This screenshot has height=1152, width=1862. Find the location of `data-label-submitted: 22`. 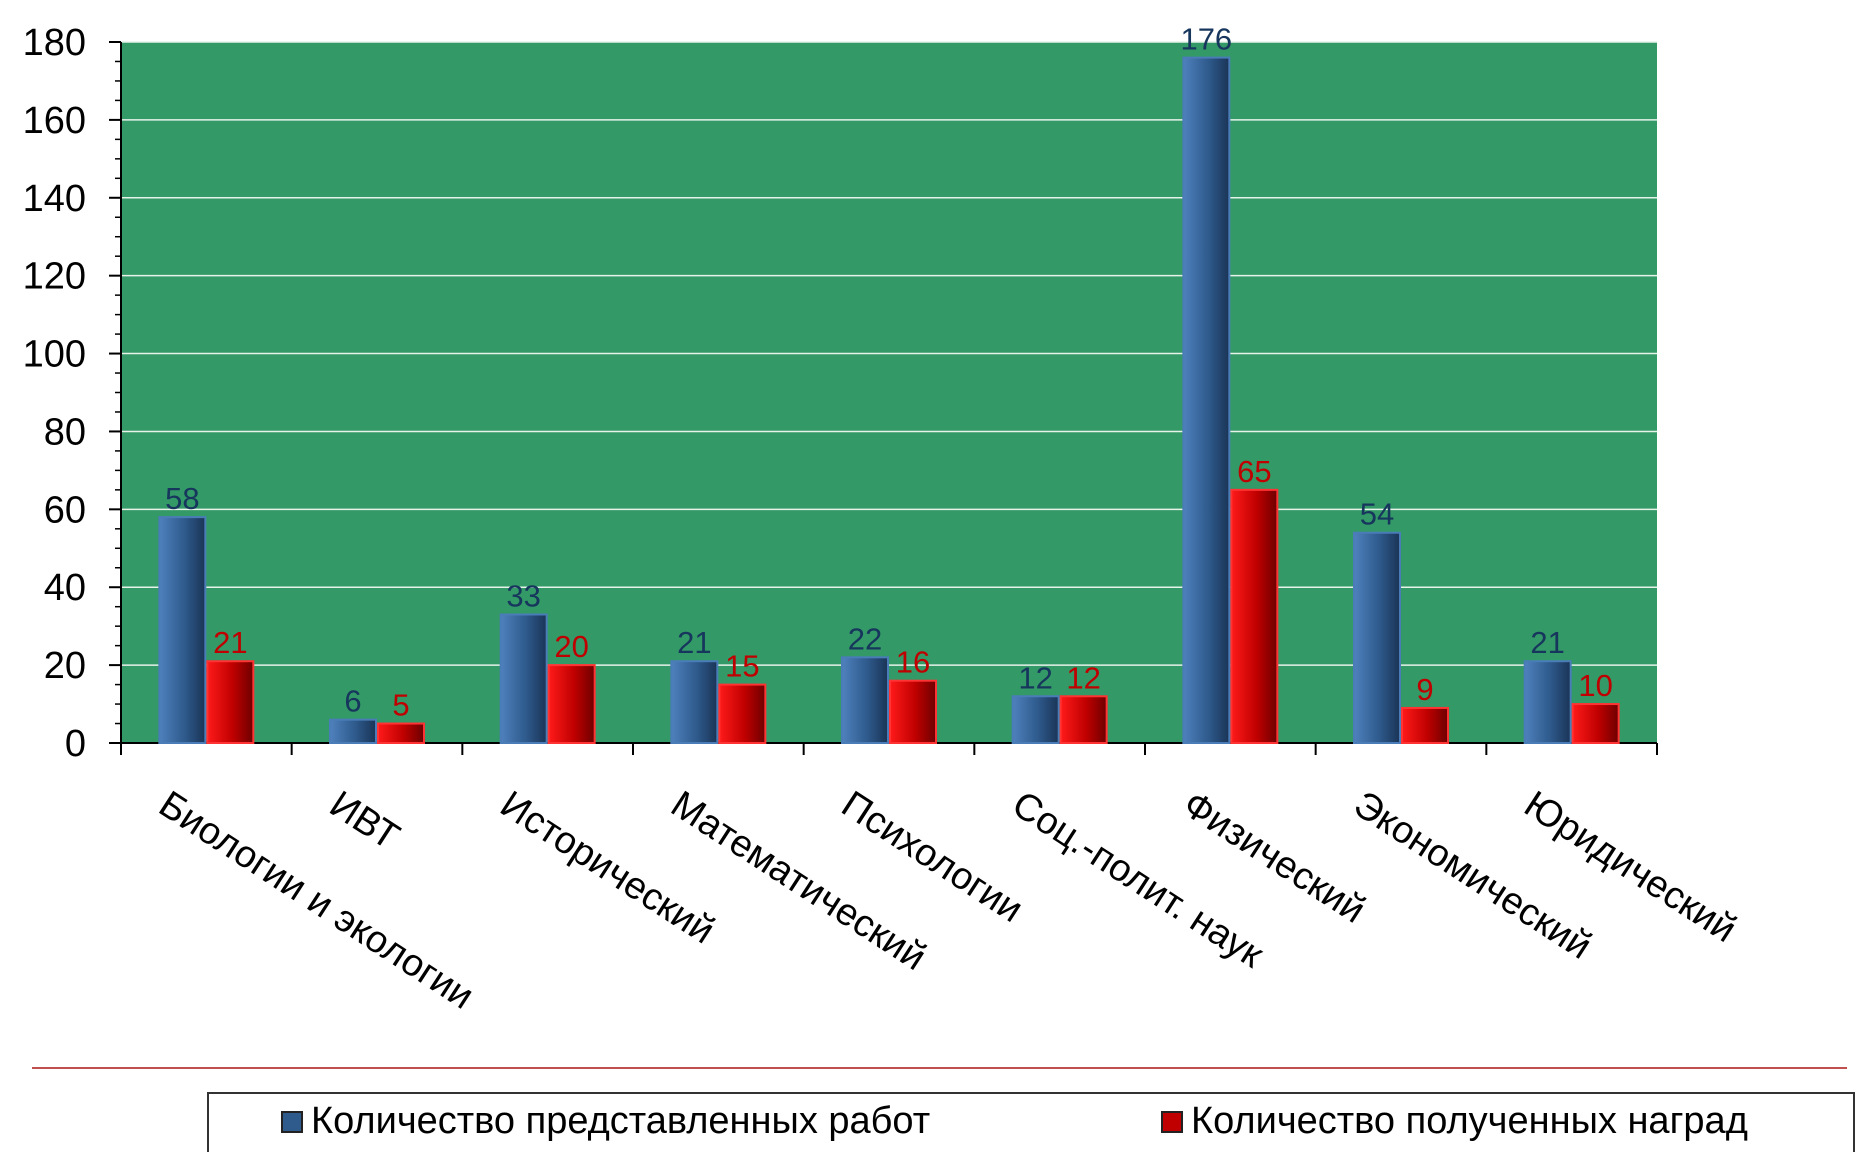

data-label-submitted: 22 is located at coordinates (865, 638).